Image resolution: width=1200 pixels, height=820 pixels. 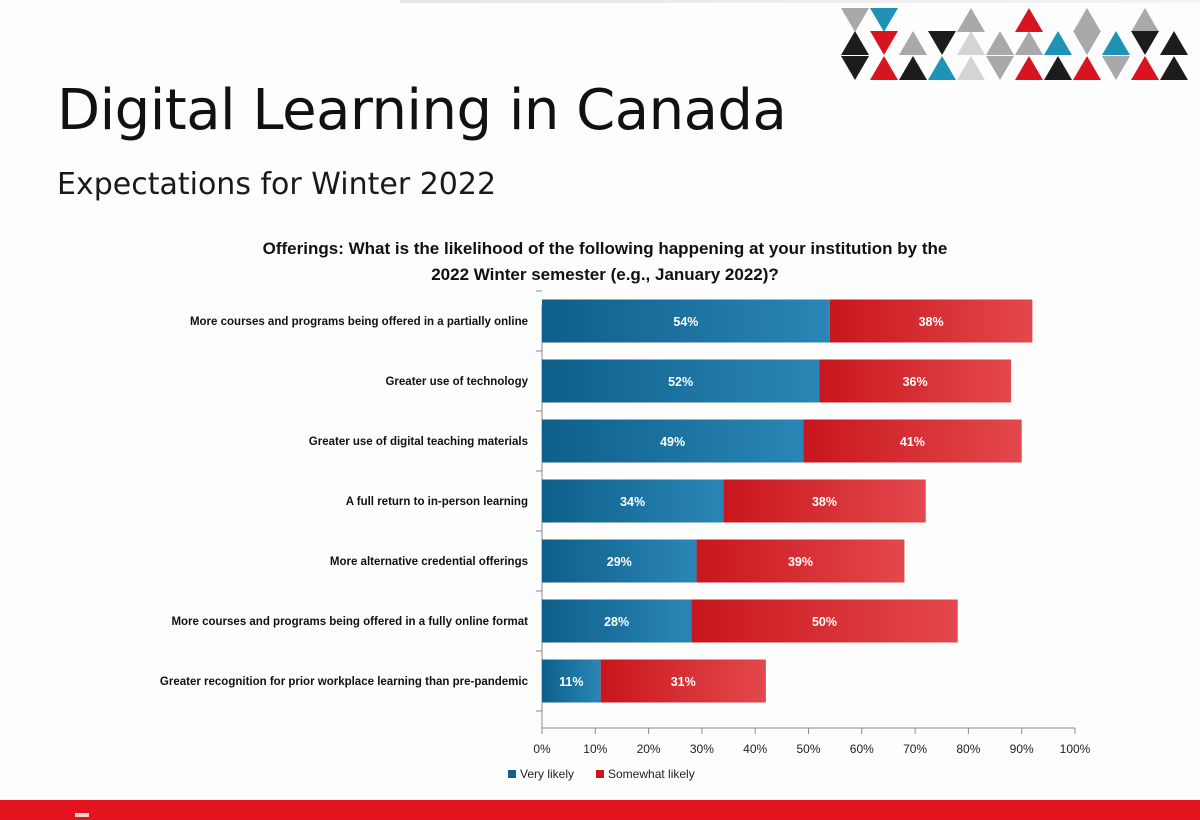 I want to click on x-tick-label: 50%, so click(x=808, y=749).